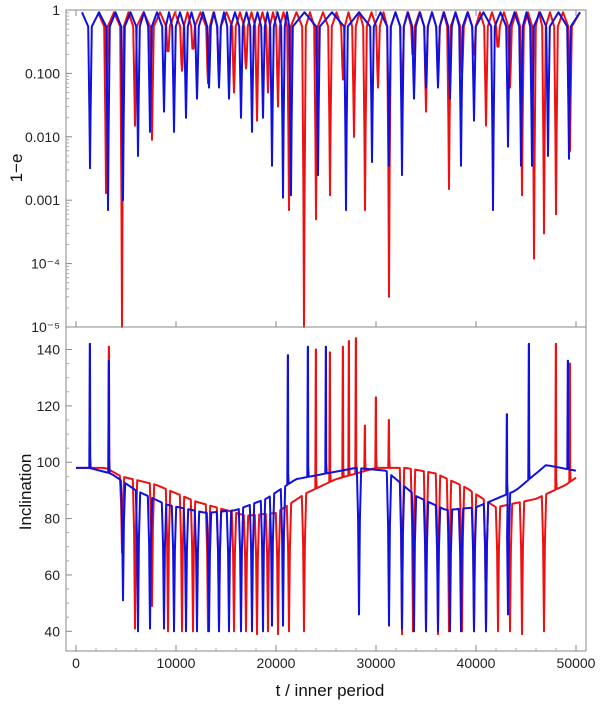 The height and width of the screenshot is (727, 605). I want to click on bottom-y-tick-label: 120, so click(49, 406).